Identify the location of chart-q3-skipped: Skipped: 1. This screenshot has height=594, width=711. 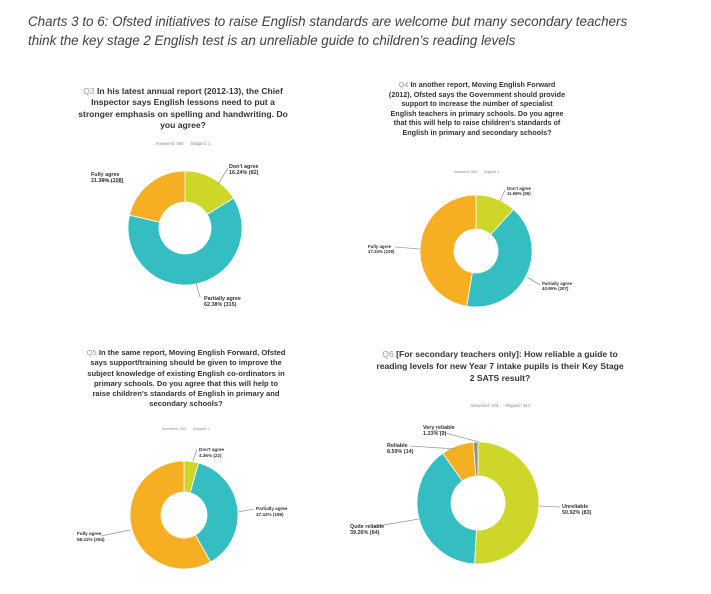
(200, 143).